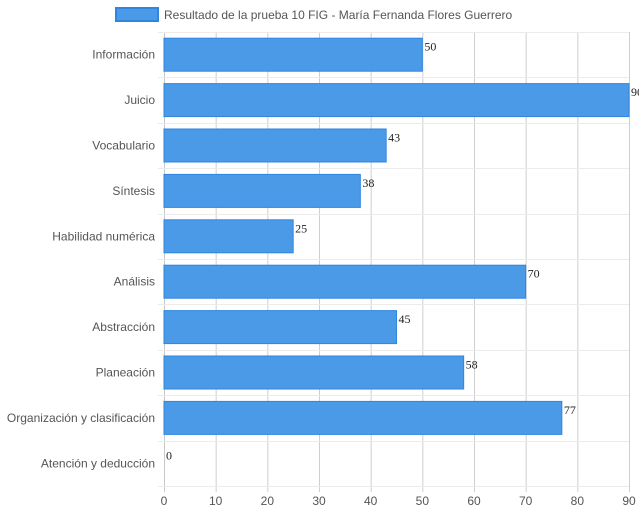 The height and width of the screenshot is (514, 639). I want to click on category-label: Habilidad numérica, so click(103, 236).